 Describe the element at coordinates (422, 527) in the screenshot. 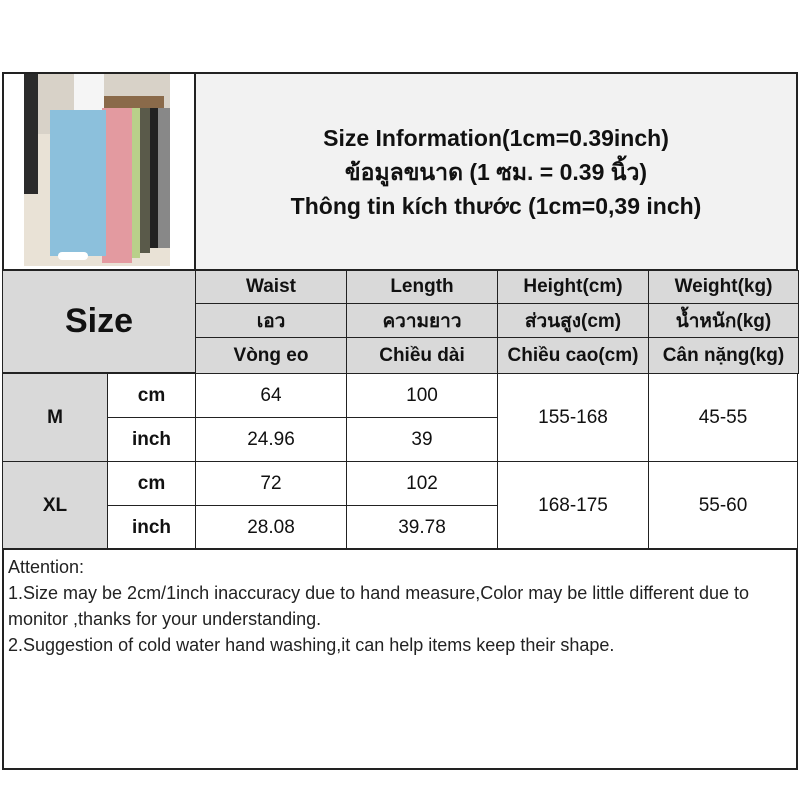

I see `length-inch-value: 39.78` at that location.